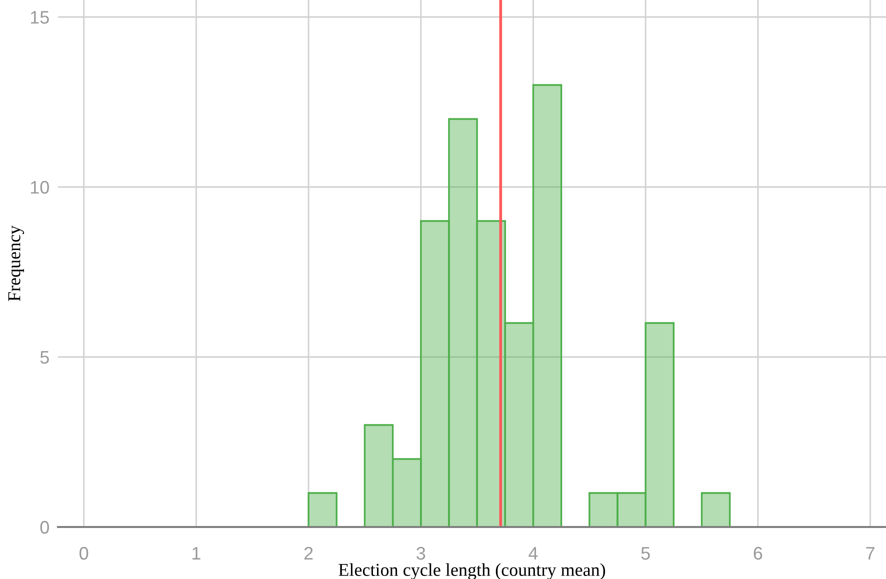 The image size is (886, 579). I want to click on x-tick-label: 5, so click(645, 553).